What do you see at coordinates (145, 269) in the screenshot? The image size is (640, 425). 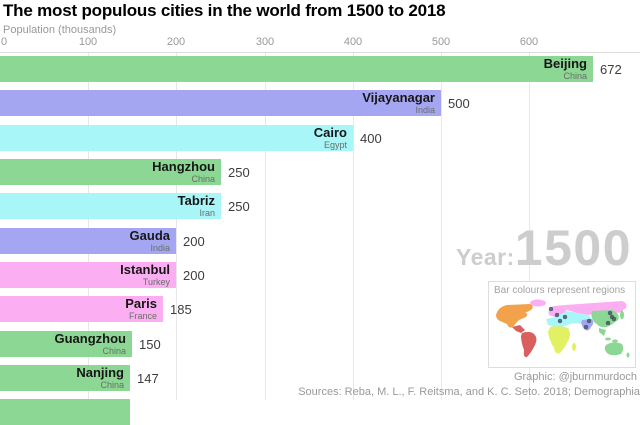 I see `bar-city-label: Istanbul` at bounding box center [145, 269].